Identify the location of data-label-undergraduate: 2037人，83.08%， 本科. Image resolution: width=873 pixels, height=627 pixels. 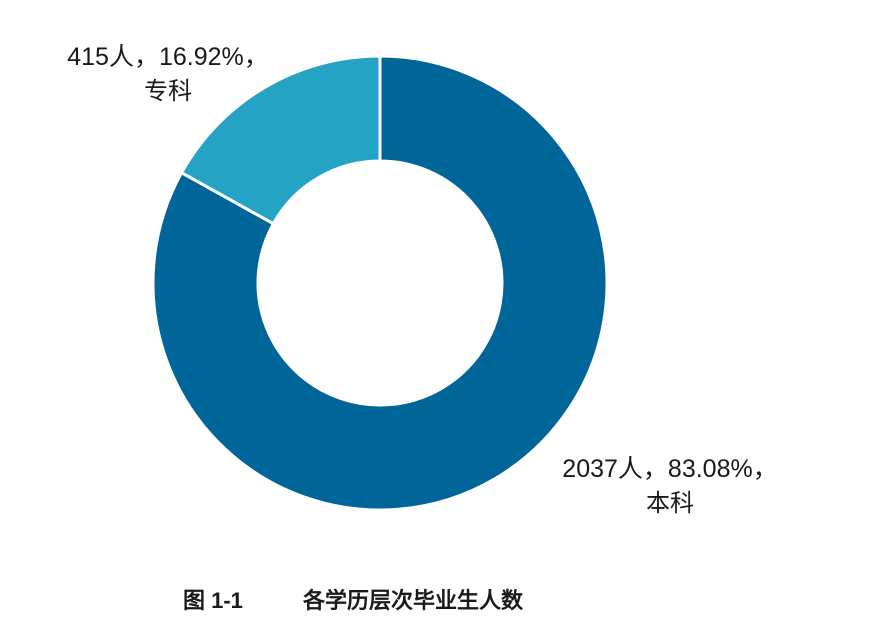
(670, 486).